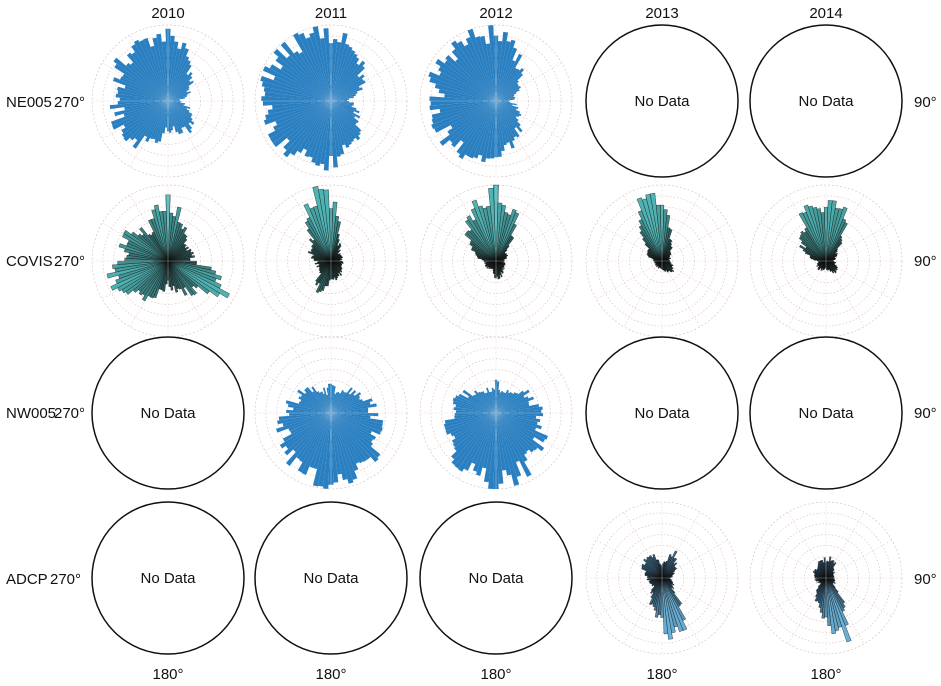 The height and width of the screenshot is (686, 941). I want to click on rose-panel-ne005-2012, so click(496, 101).